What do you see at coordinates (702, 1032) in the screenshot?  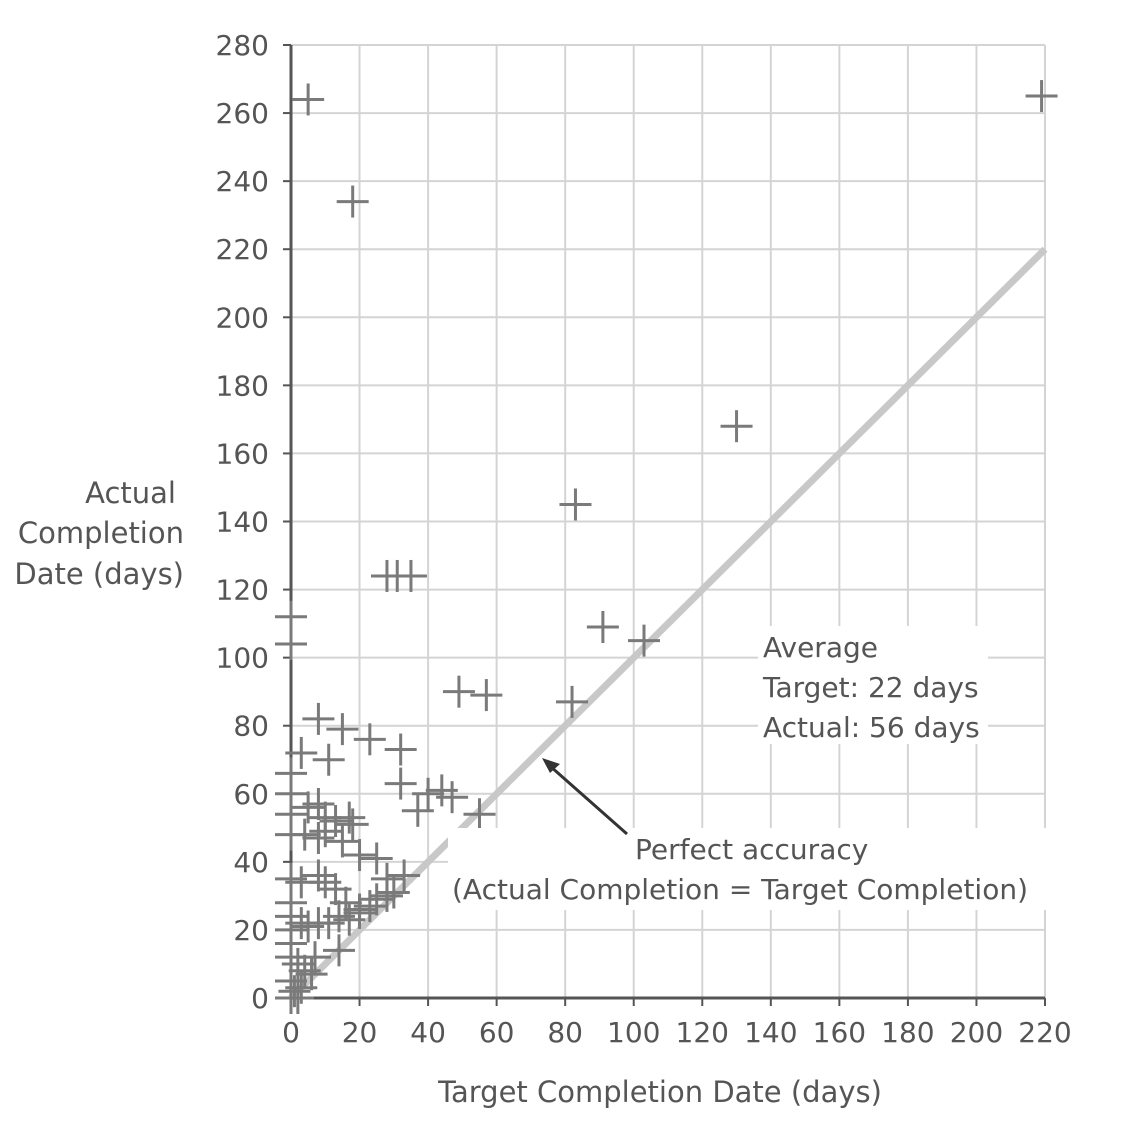 I see `x-tick-label: 120` at bounding box center [702, 1032].